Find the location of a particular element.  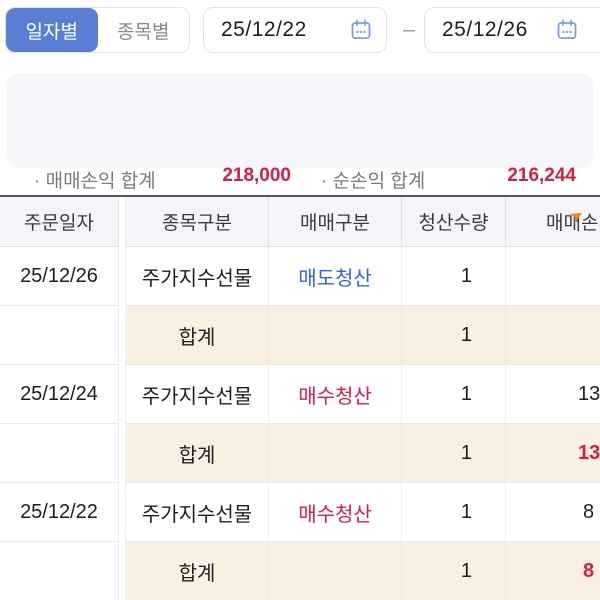

table-row: 25/12/24 주가지수선물 매수청산 1 13 is located at coordinates (300, 394).